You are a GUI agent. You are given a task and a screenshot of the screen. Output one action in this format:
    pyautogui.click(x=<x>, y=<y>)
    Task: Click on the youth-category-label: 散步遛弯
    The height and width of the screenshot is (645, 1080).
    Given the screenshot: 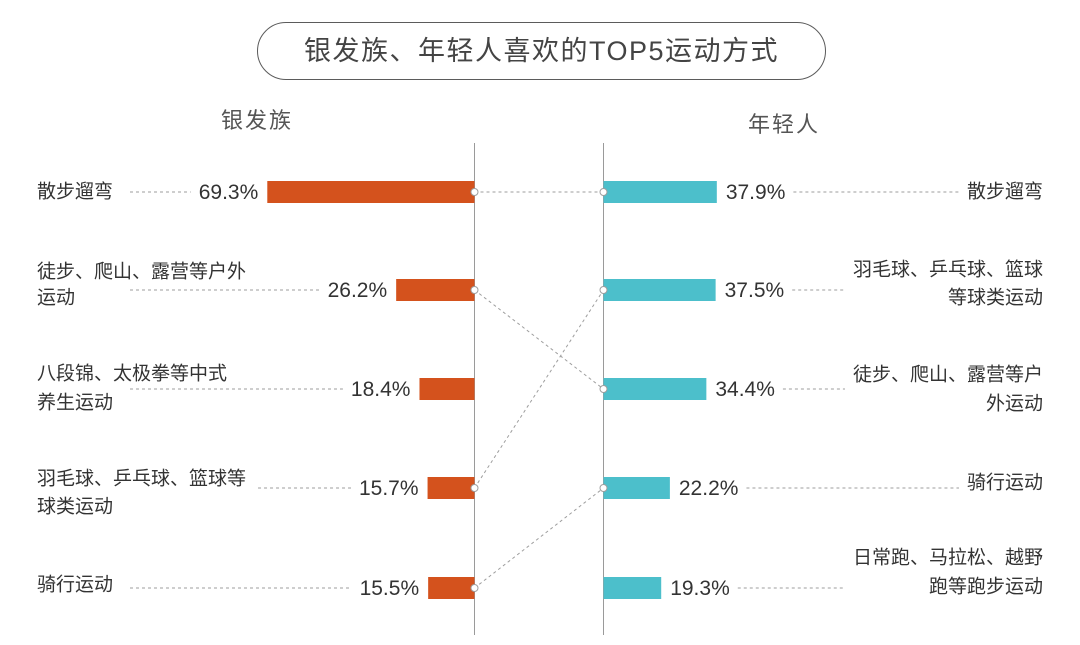 What is the action you would take?
    pyautogui.click(x=1005, y=192)
    